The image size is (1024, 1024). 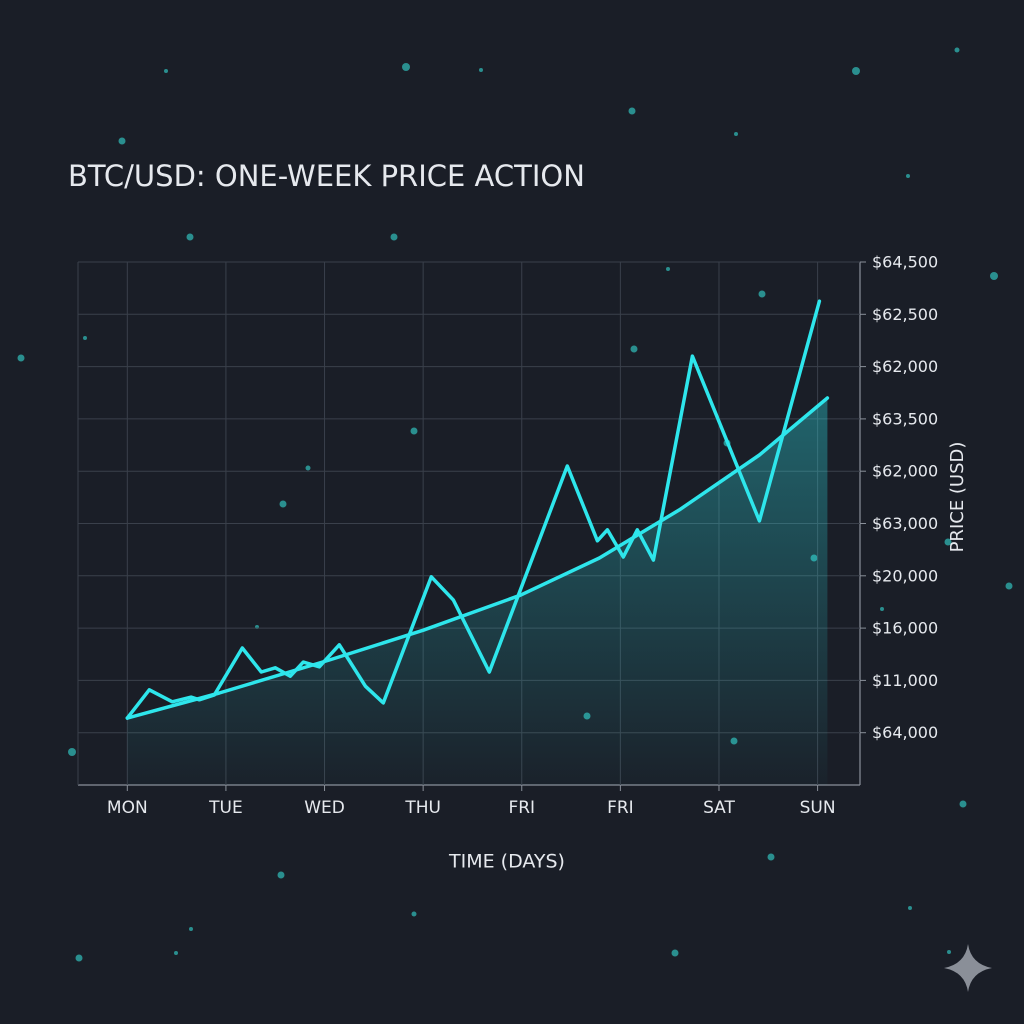 What do you see at coordinates (905, 523) in the screenshot?
I see `y-tick-label: $63,000` at bounding box center [905, 523].